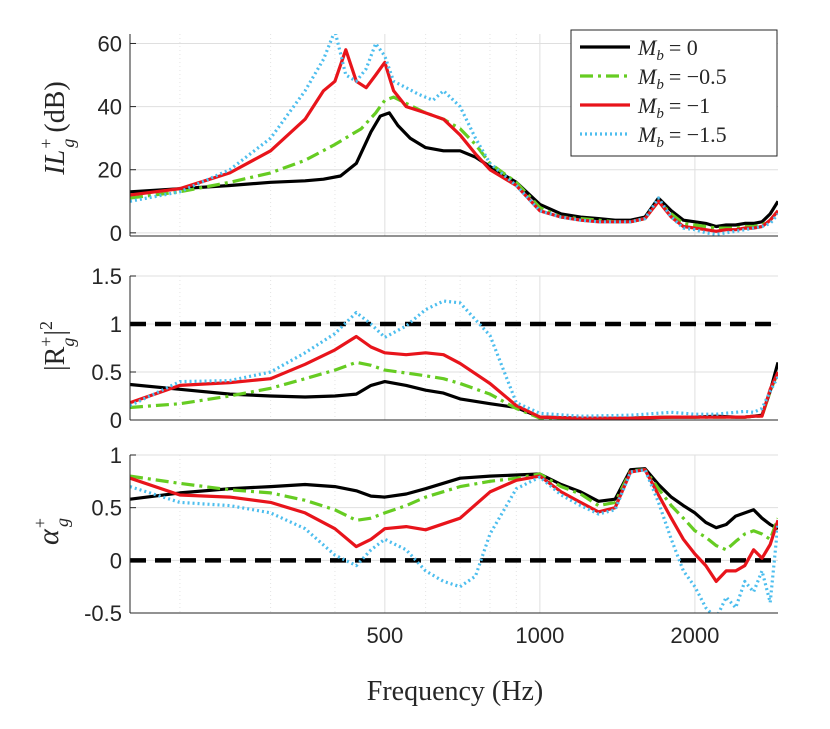  I want to click on legend: Mb = 0Mb = −0.5Mb = −1Mb = −1.5, so click(674, 93).